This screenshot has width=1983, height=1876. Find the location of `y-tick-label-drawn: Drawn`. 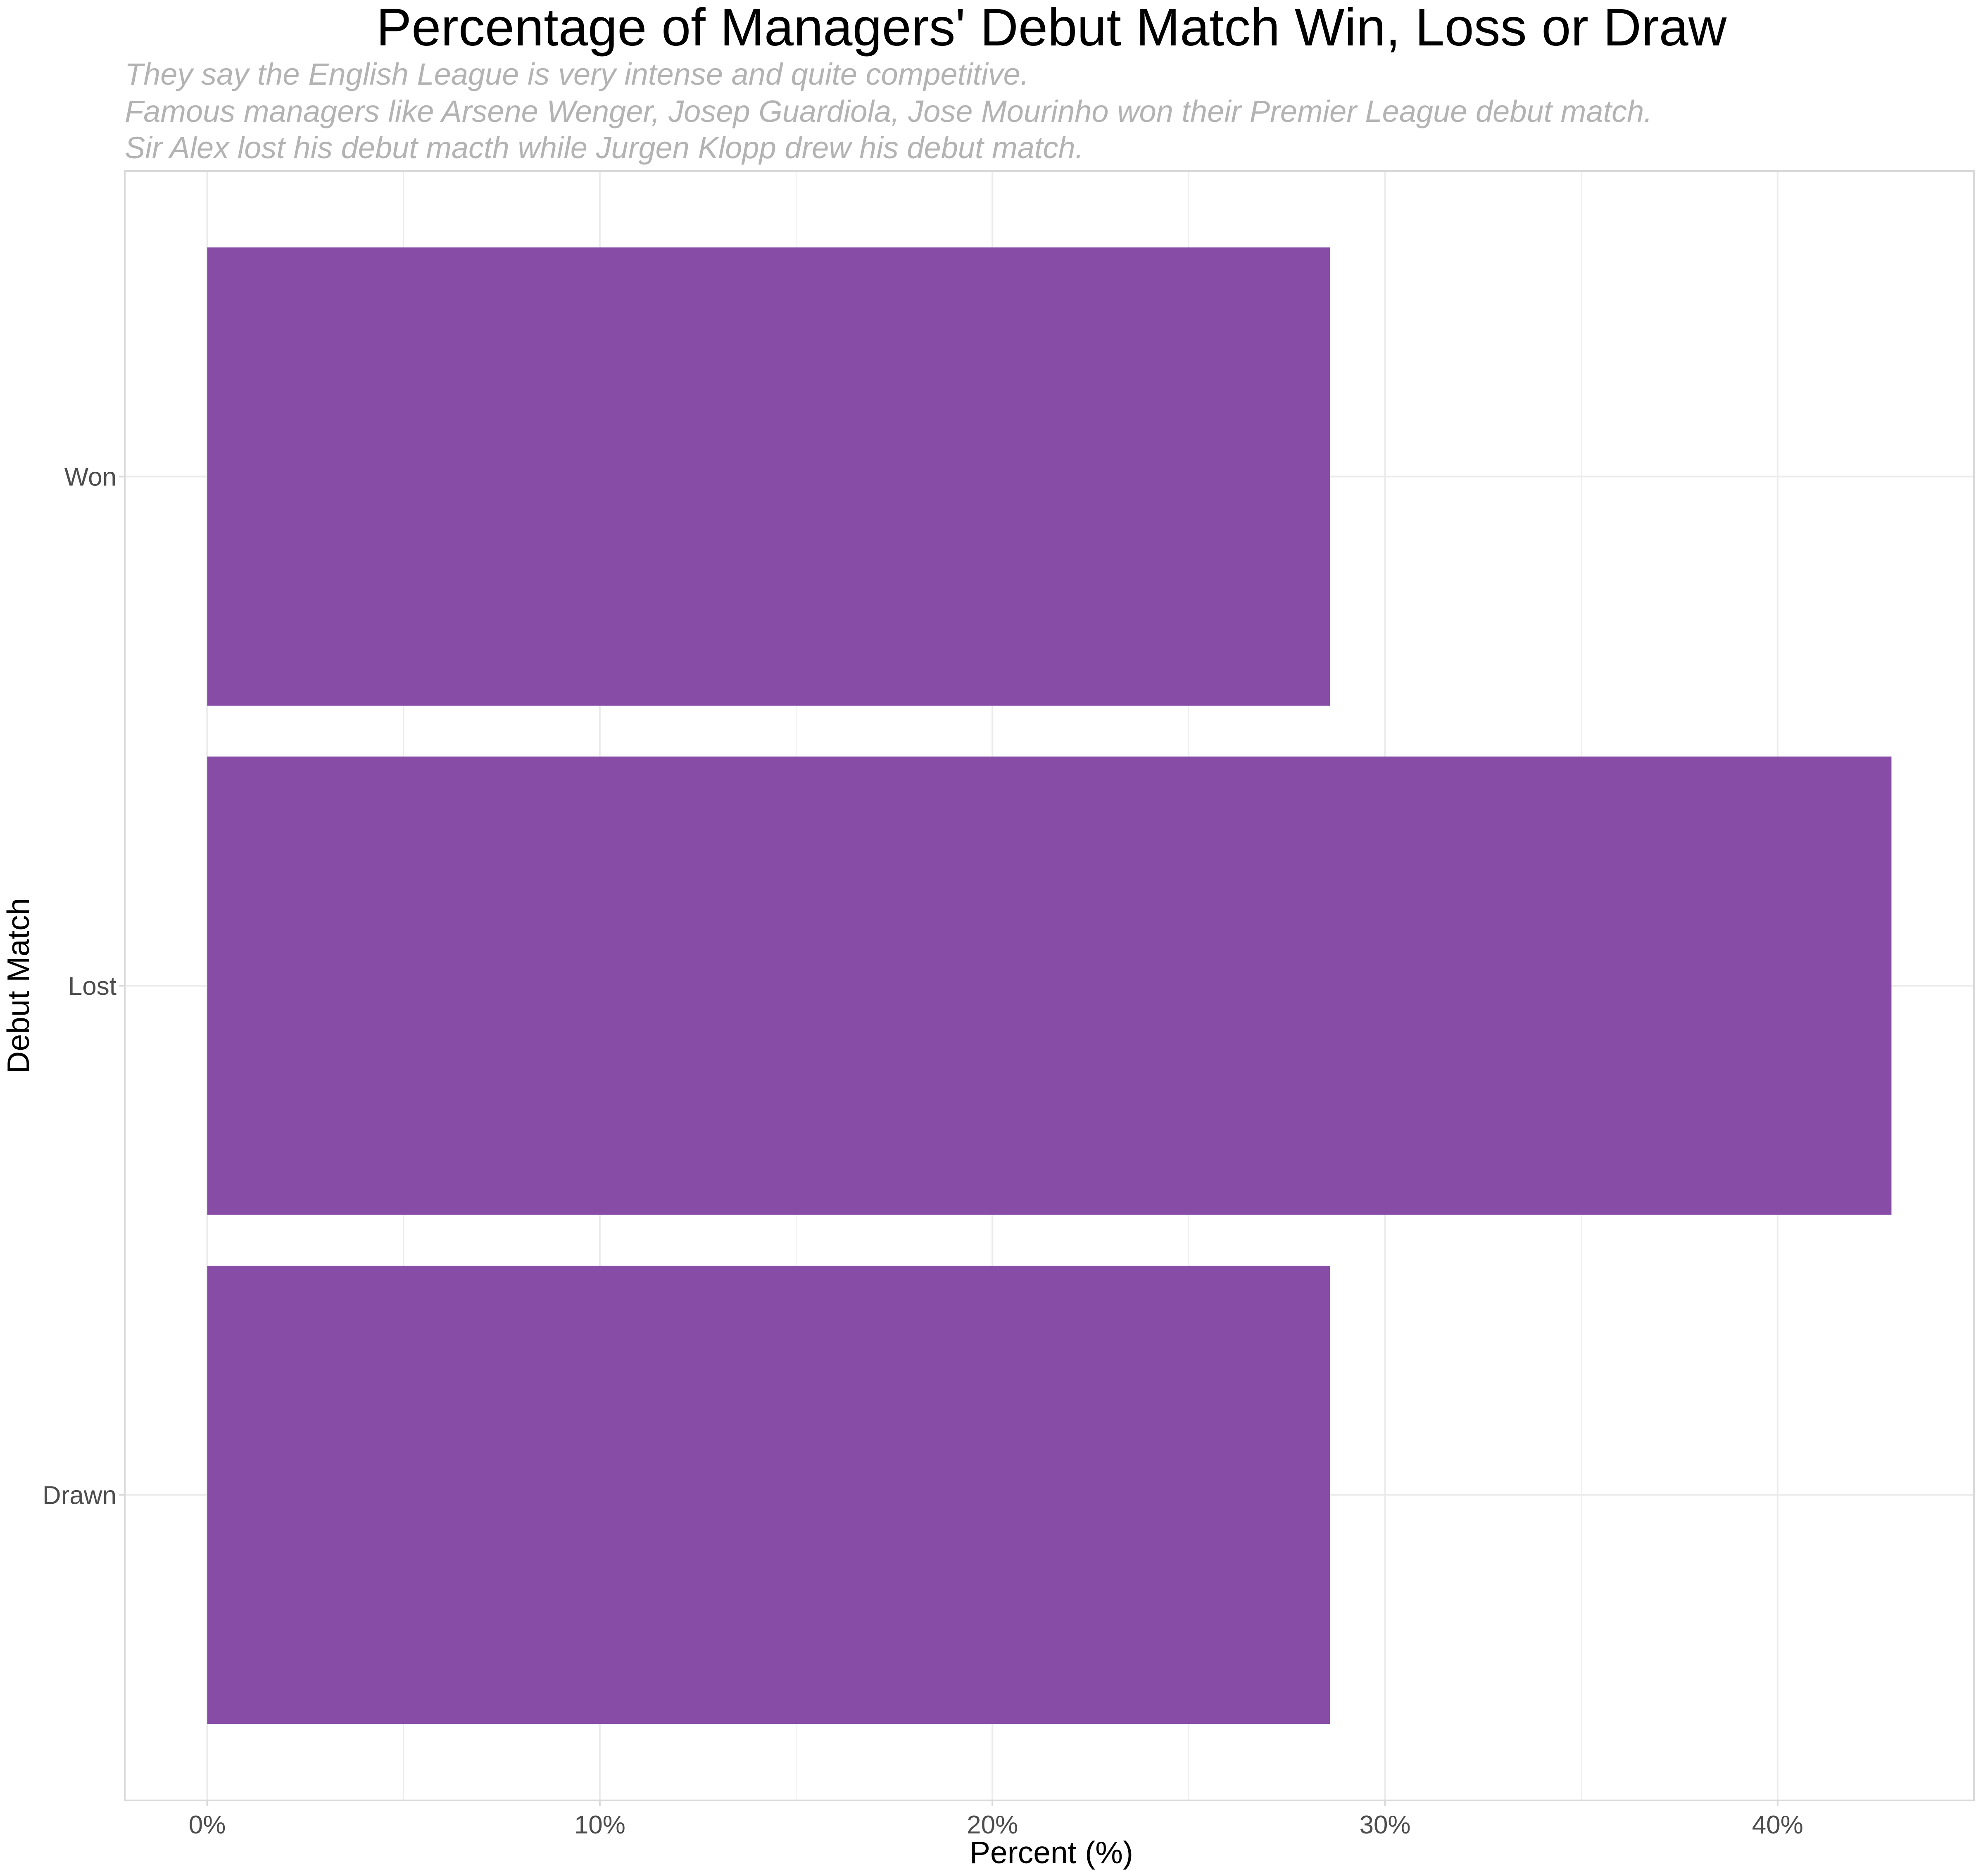

y-tick-label-drawn: Drawn is located at coordinates (80, 1495).